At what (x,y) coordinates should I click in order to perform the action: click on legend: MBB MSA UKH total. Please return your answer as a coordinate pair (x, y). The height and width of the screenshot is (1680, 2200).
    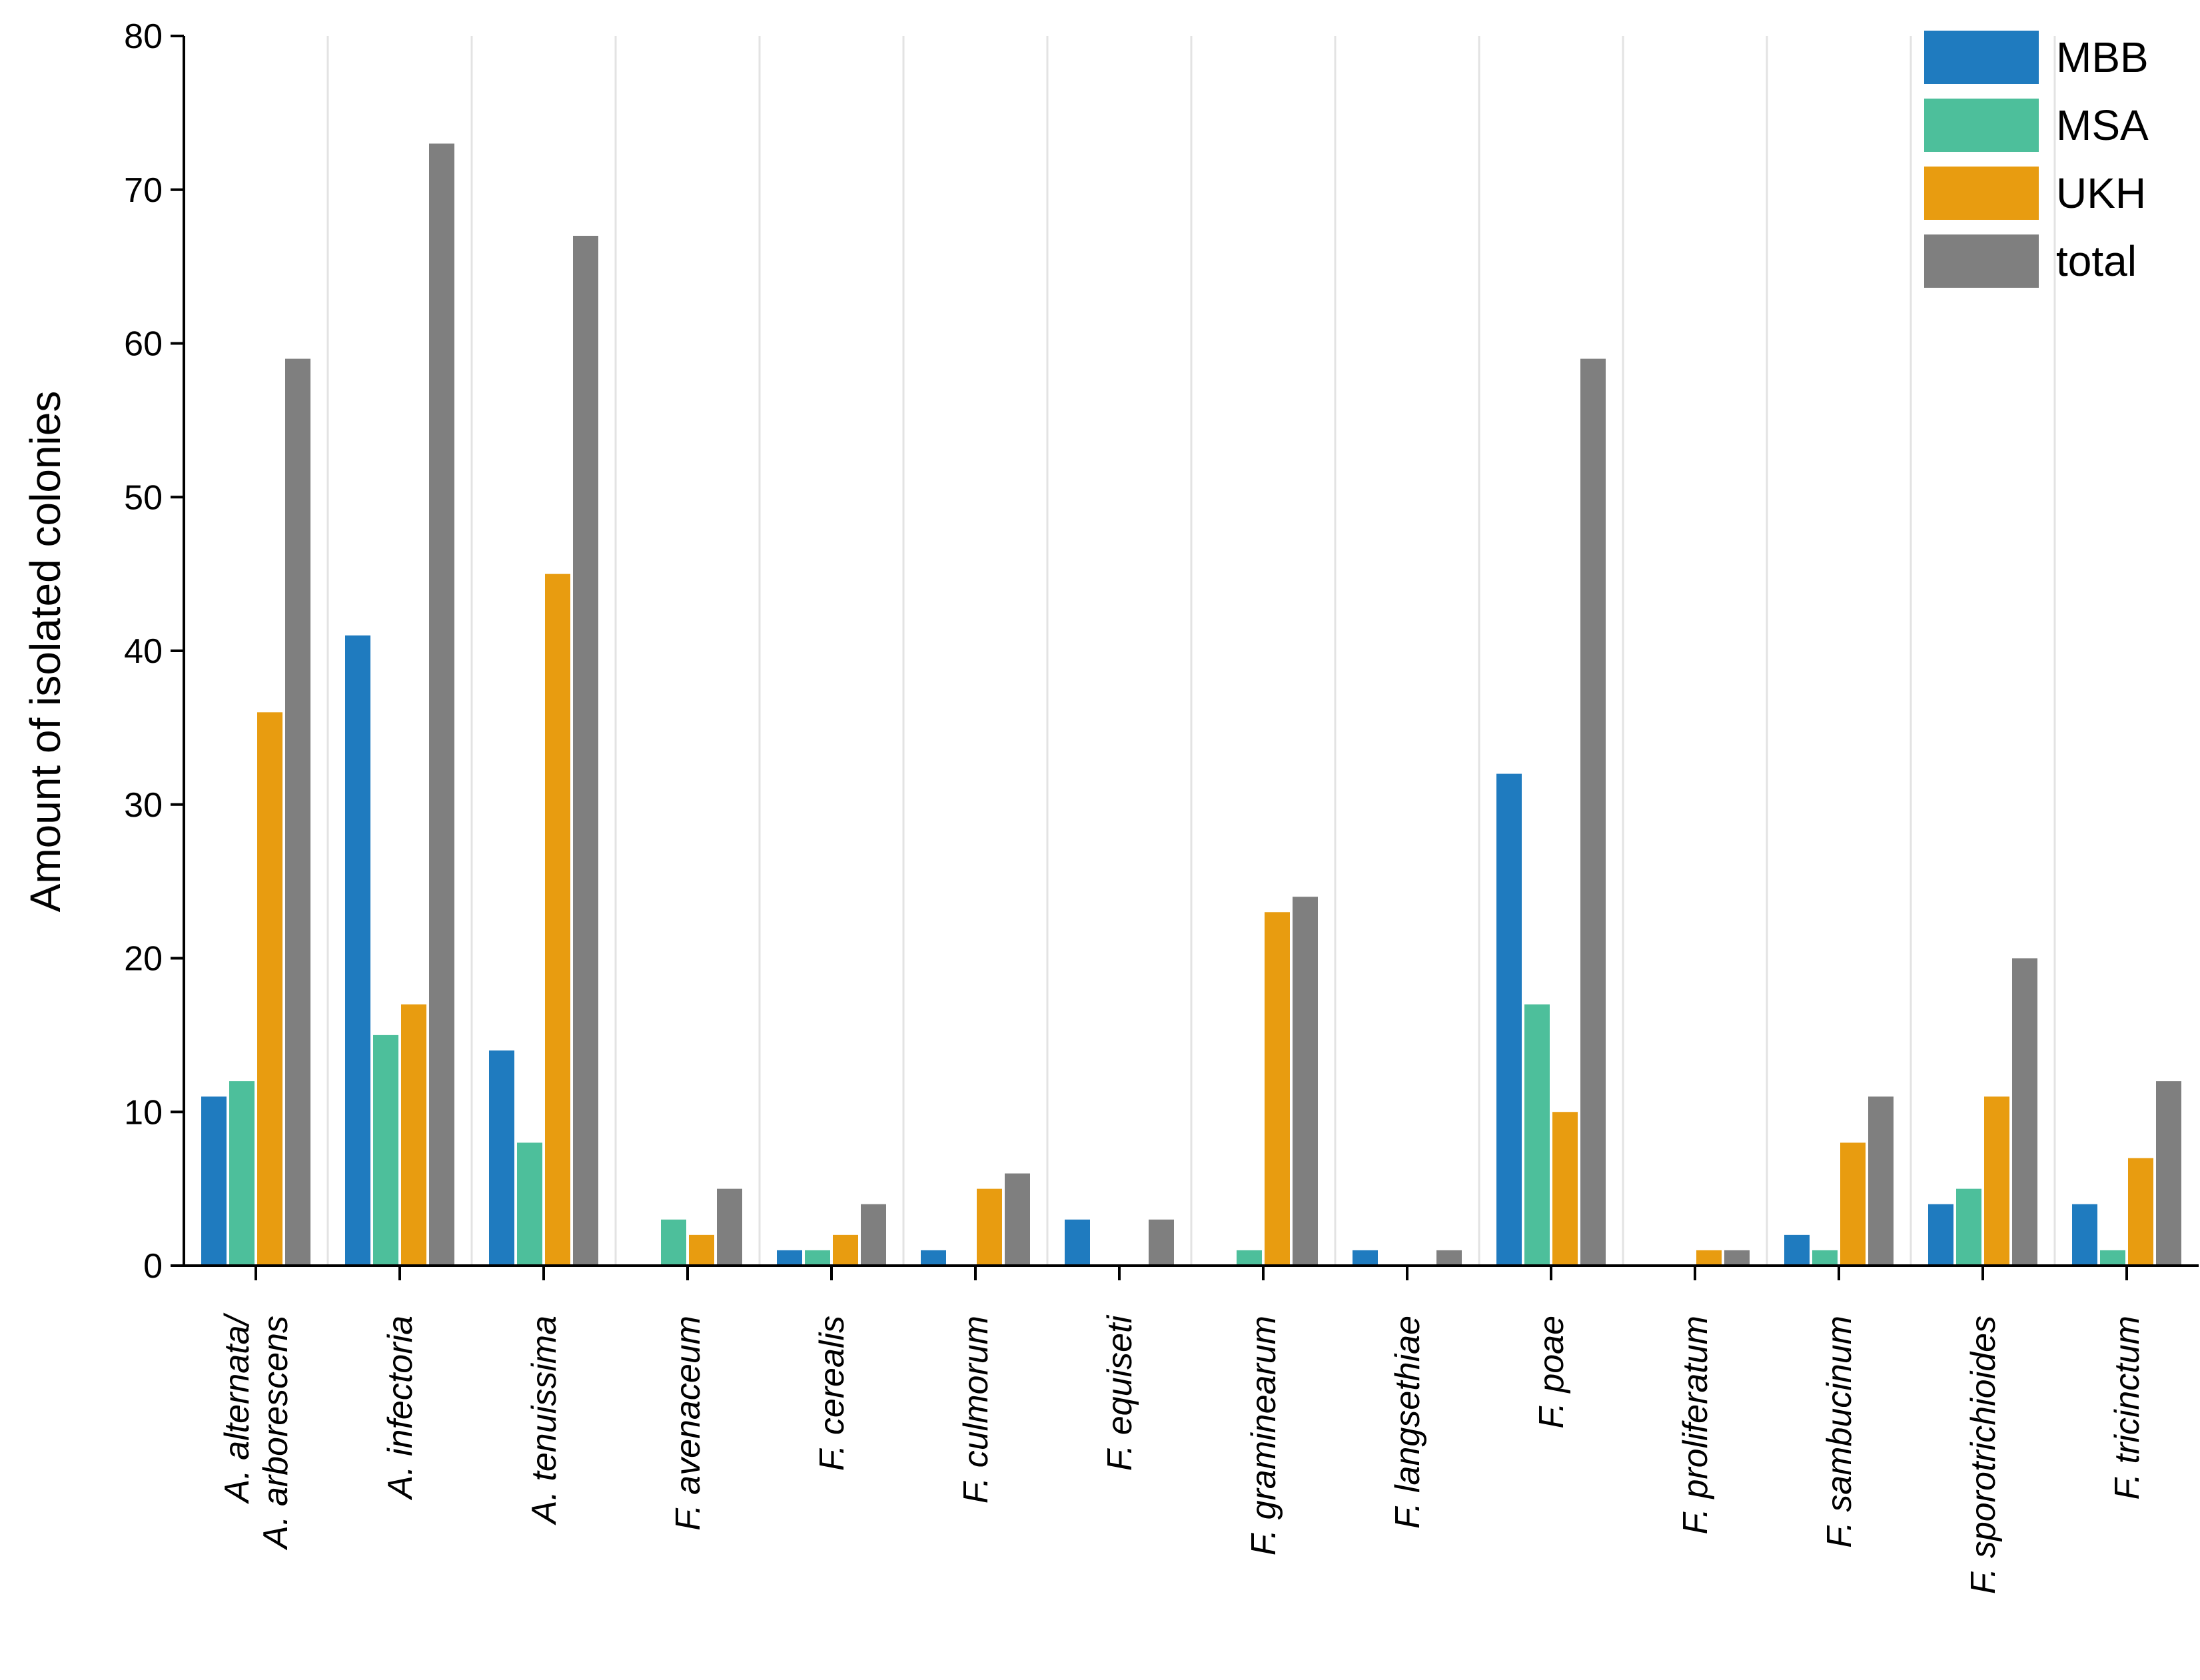
    Looking at the image, I should click on (2036, 159).